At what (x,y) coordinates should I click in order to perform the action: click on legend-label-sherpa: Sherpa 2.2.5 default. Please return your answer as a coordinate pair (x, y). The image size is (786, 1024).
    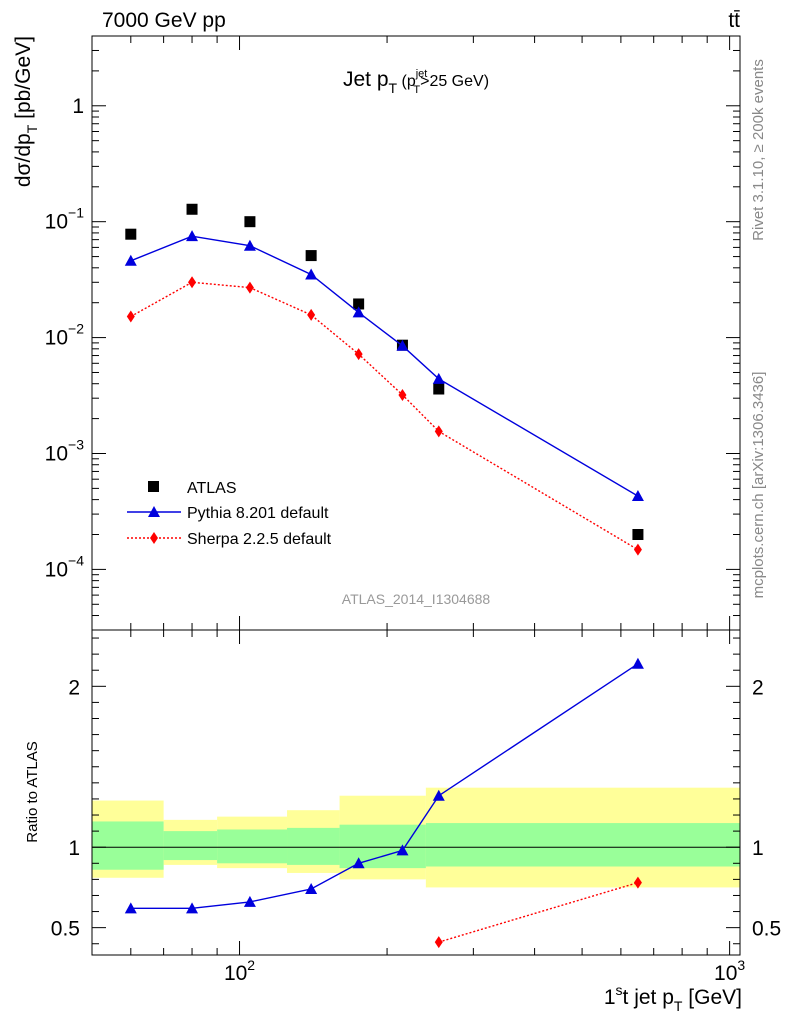
    Looking at the image, I should click on (259, 539).